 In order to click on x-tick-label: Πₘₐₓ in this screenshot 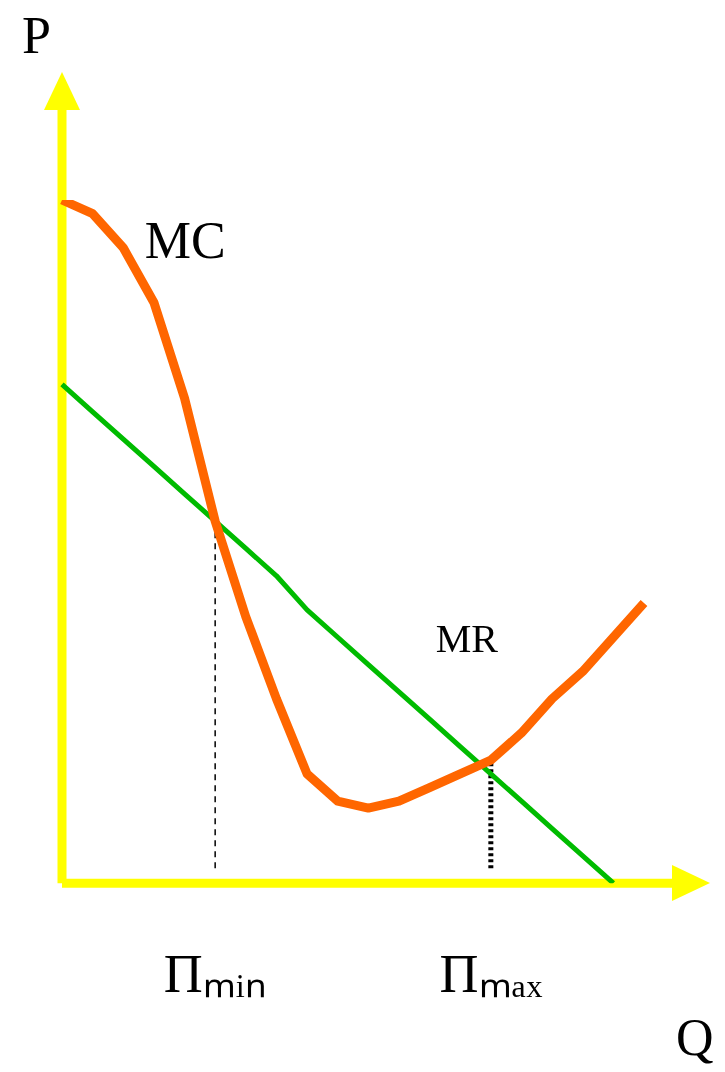, I will do `click(491, 973)`.